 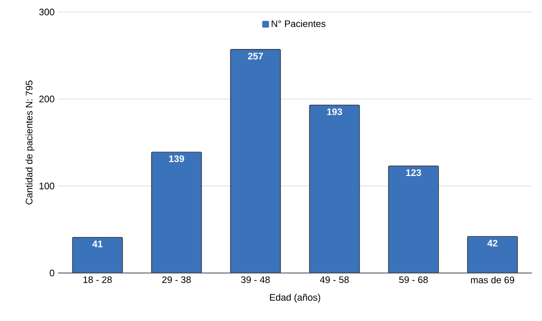 I want to click on x-tick-label: 29 - 38, so click(x=176, y=280).